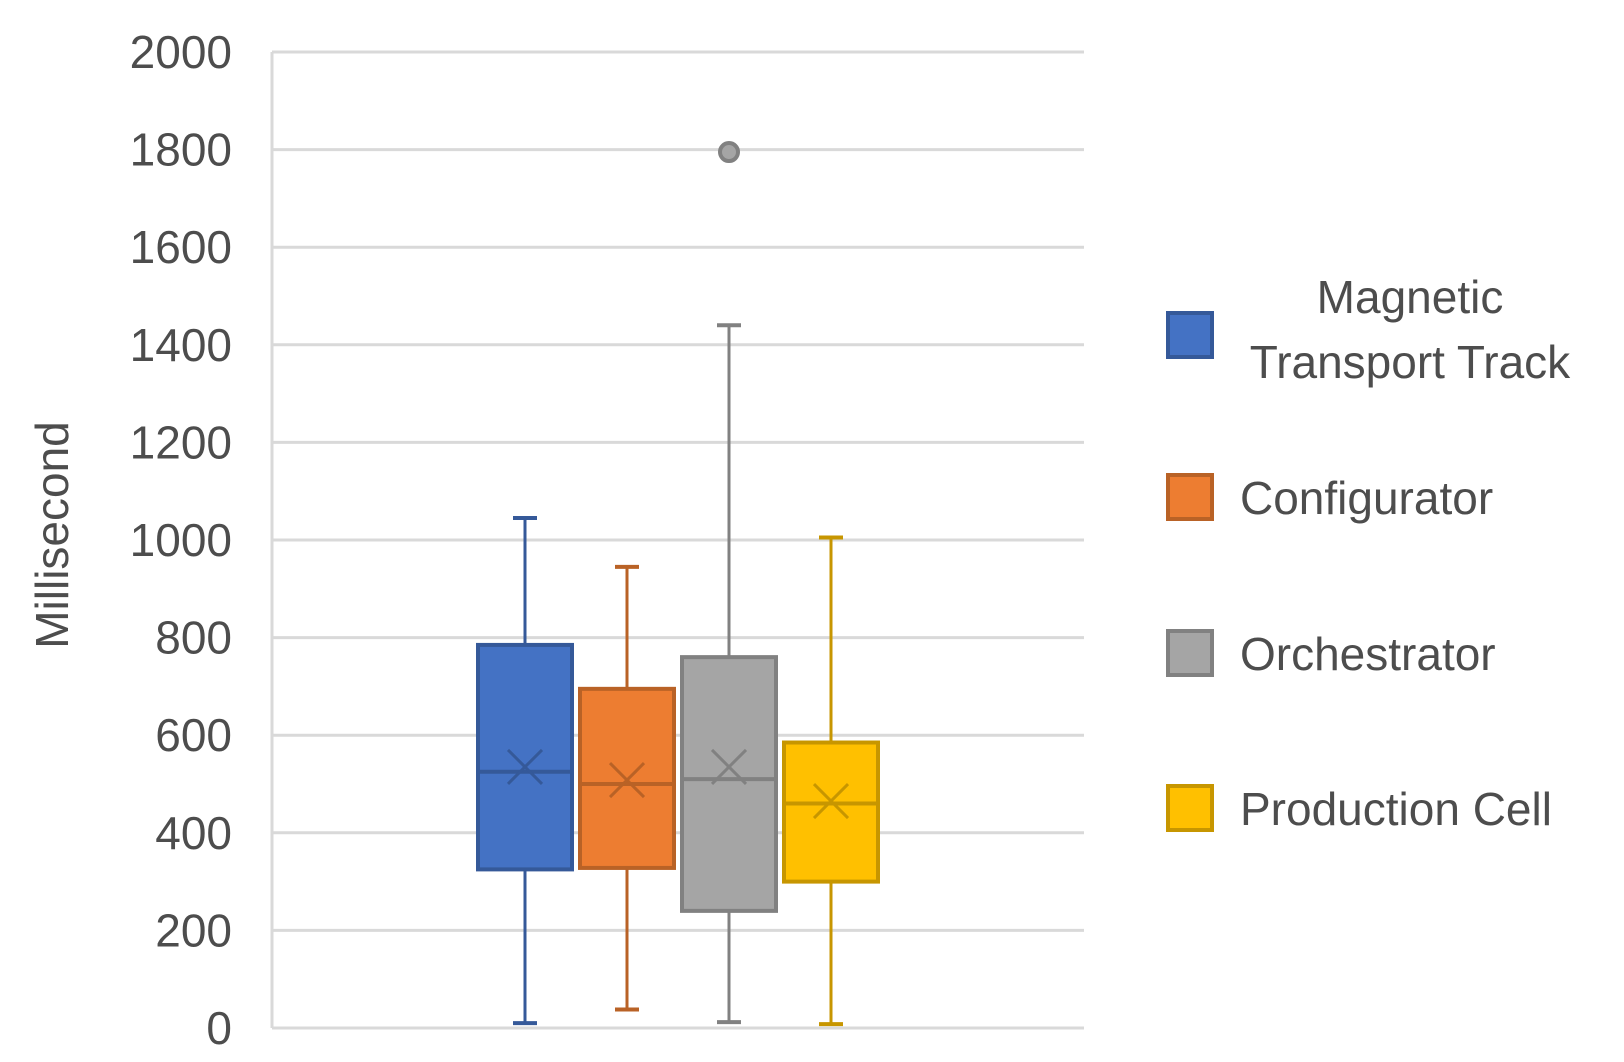  What do you see at coordinates (729, 152) in the screenshot?
I see `outlier-point` at bounding box center [729, 152].